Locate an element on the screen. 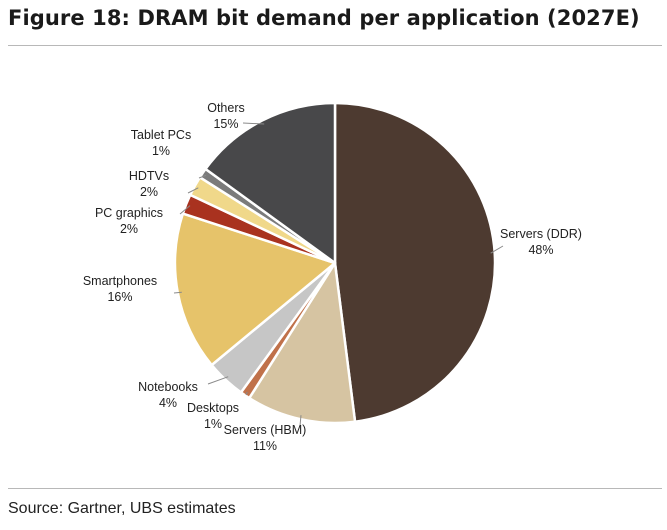 The image size is (667, 530). label-hdtvs-pct: 2% is located at coordinates (149, 192).